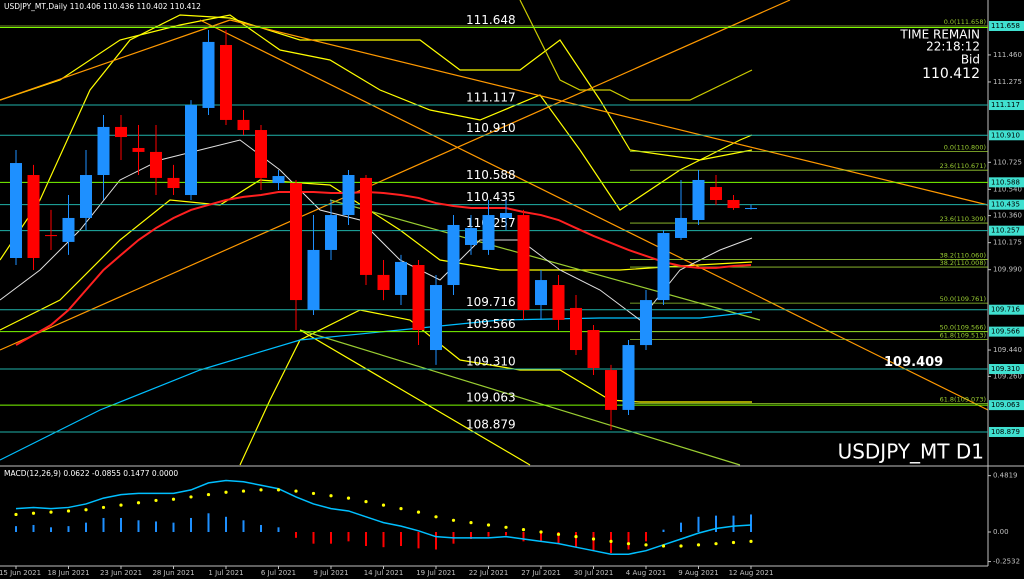 This screenshot has height=579, width=1024. I want to click on bid-value: 110.412, so click(951, 74).